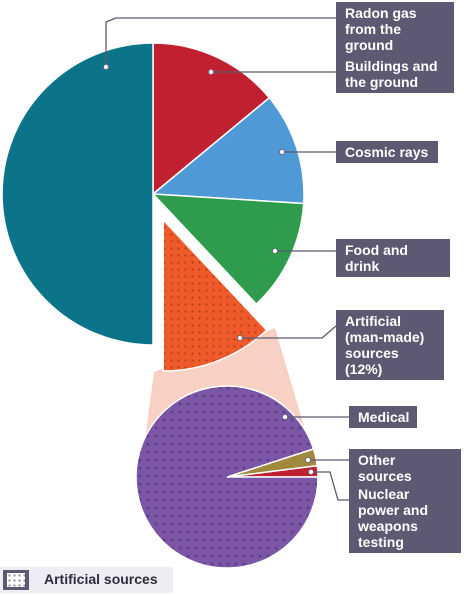 The width and height of the screenshot is (464, 596). Describe the element at coordinates (288, 332) in the screenshot. I see `artificial-leader-line` at that location.